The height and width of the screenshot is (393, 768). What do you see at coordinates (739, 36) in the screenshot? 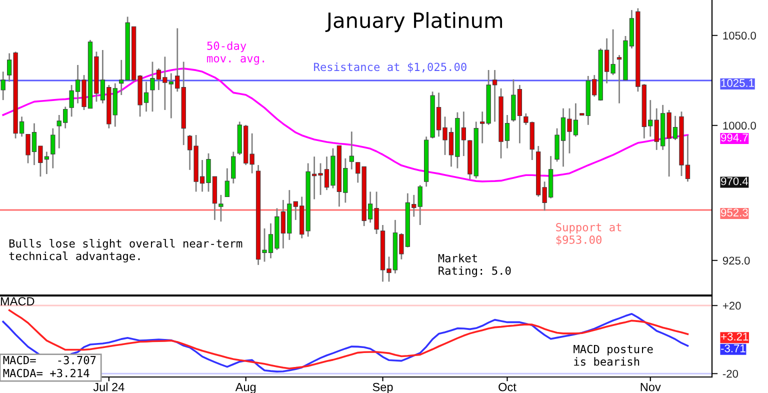
I see `y-tick-label: 1050.0` at bounding box center [739, 36].